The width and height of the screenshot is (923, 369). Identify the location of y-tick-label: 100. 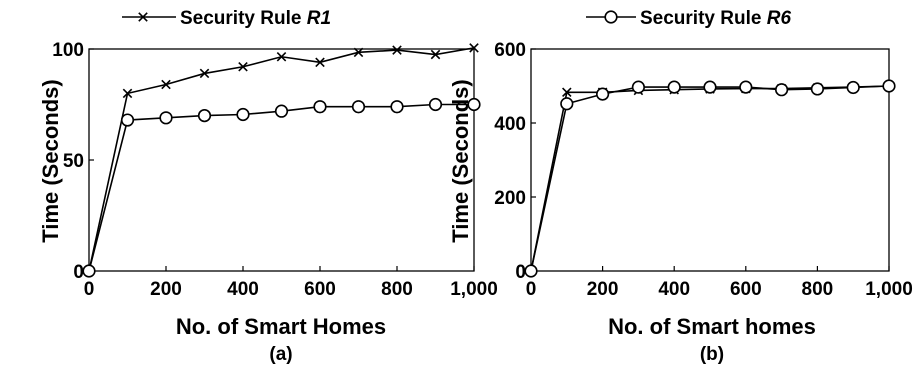
(68, 50).